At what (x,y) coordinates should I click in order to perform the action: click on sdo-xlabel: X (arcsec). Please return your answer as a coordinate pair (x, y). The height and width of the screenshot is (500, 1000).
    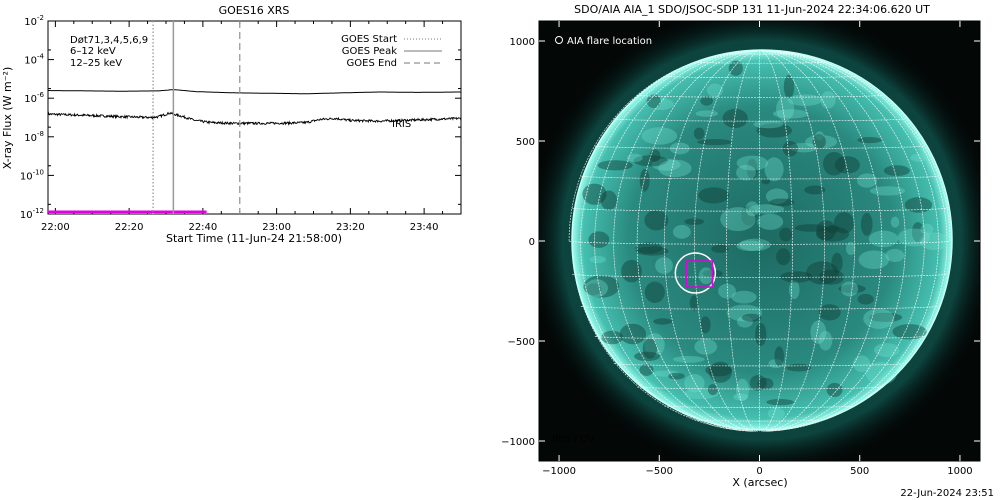
    Looking at the image, I should click on (759, 482).